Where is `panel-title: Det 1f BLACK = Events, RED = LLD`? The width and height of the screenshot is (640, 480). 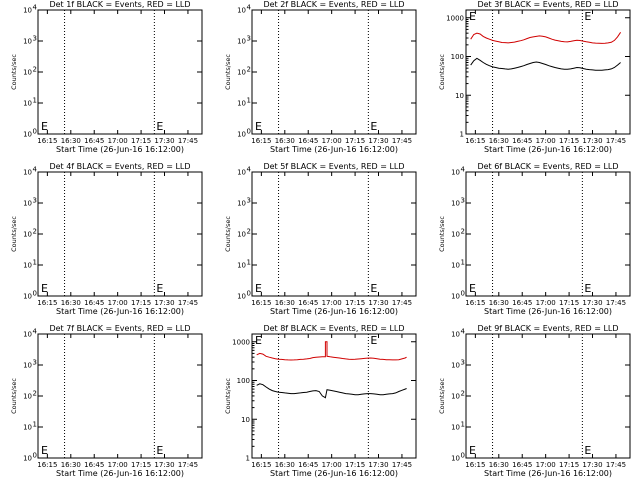
panel-title: Det 1f BLACK = Events, RED = LLD is located at coordinates (119, 4).